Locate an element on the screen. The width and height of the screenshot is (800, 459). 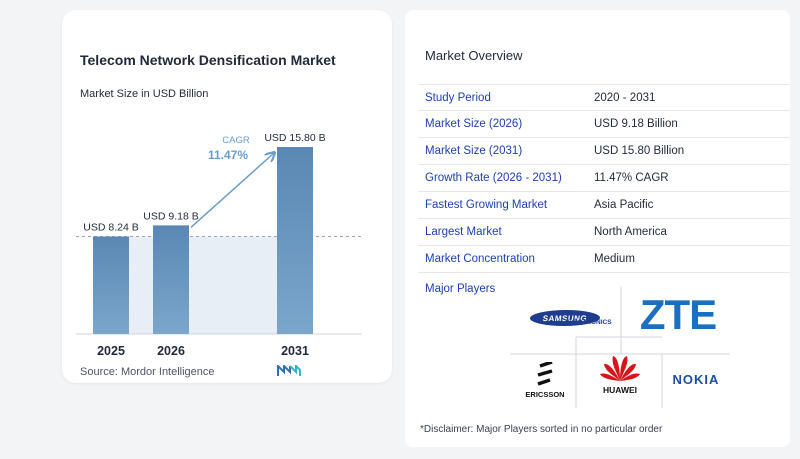
chart-subtitle: Market Size in USD Billion is located at coordinates (144, 94).